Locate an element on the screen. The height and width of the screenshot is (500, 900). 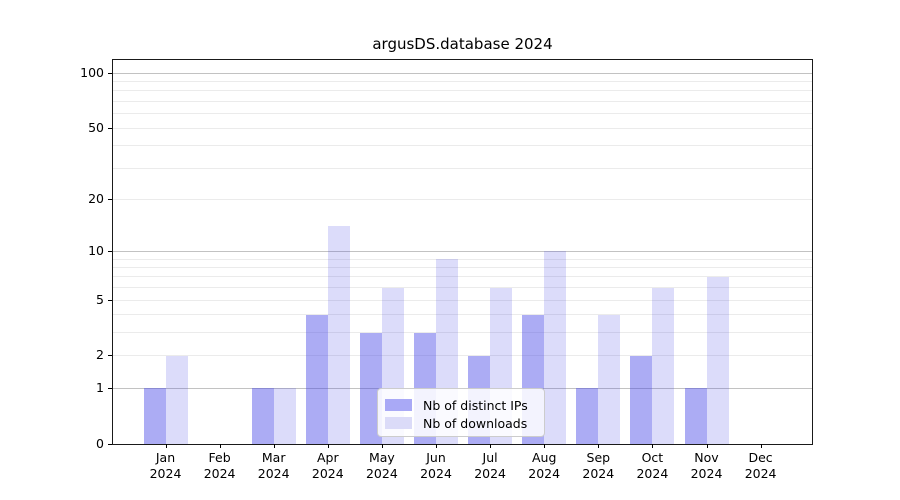
y-tick-label: 2 is located at coordinates (100, 355).